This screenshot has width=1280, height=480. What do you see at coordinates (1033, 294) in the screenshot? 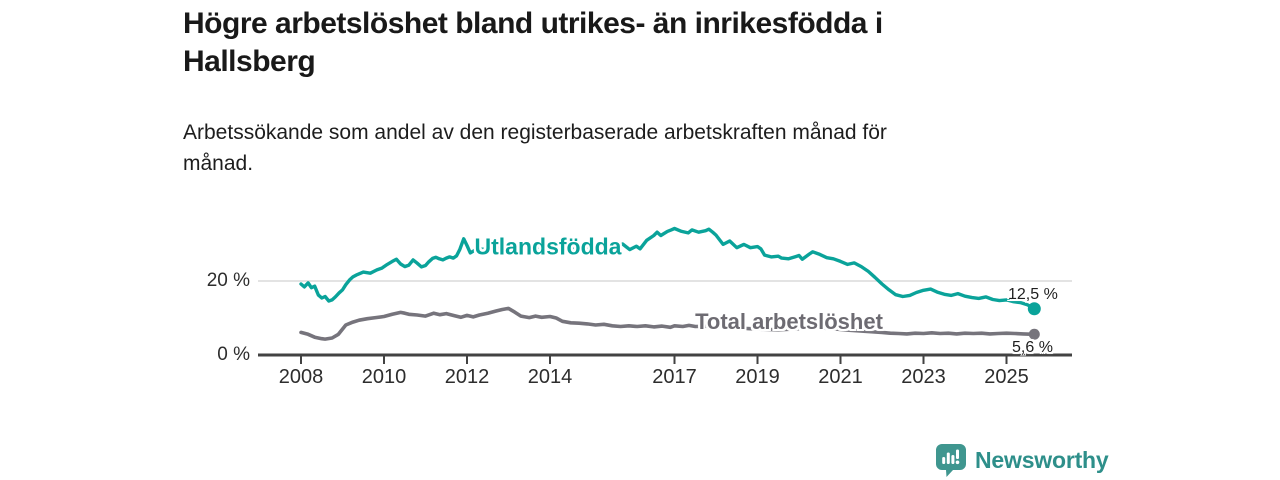
I see `end-value-label-utlandsfodda: 12,5 %` at bounding box center [1033, 294].